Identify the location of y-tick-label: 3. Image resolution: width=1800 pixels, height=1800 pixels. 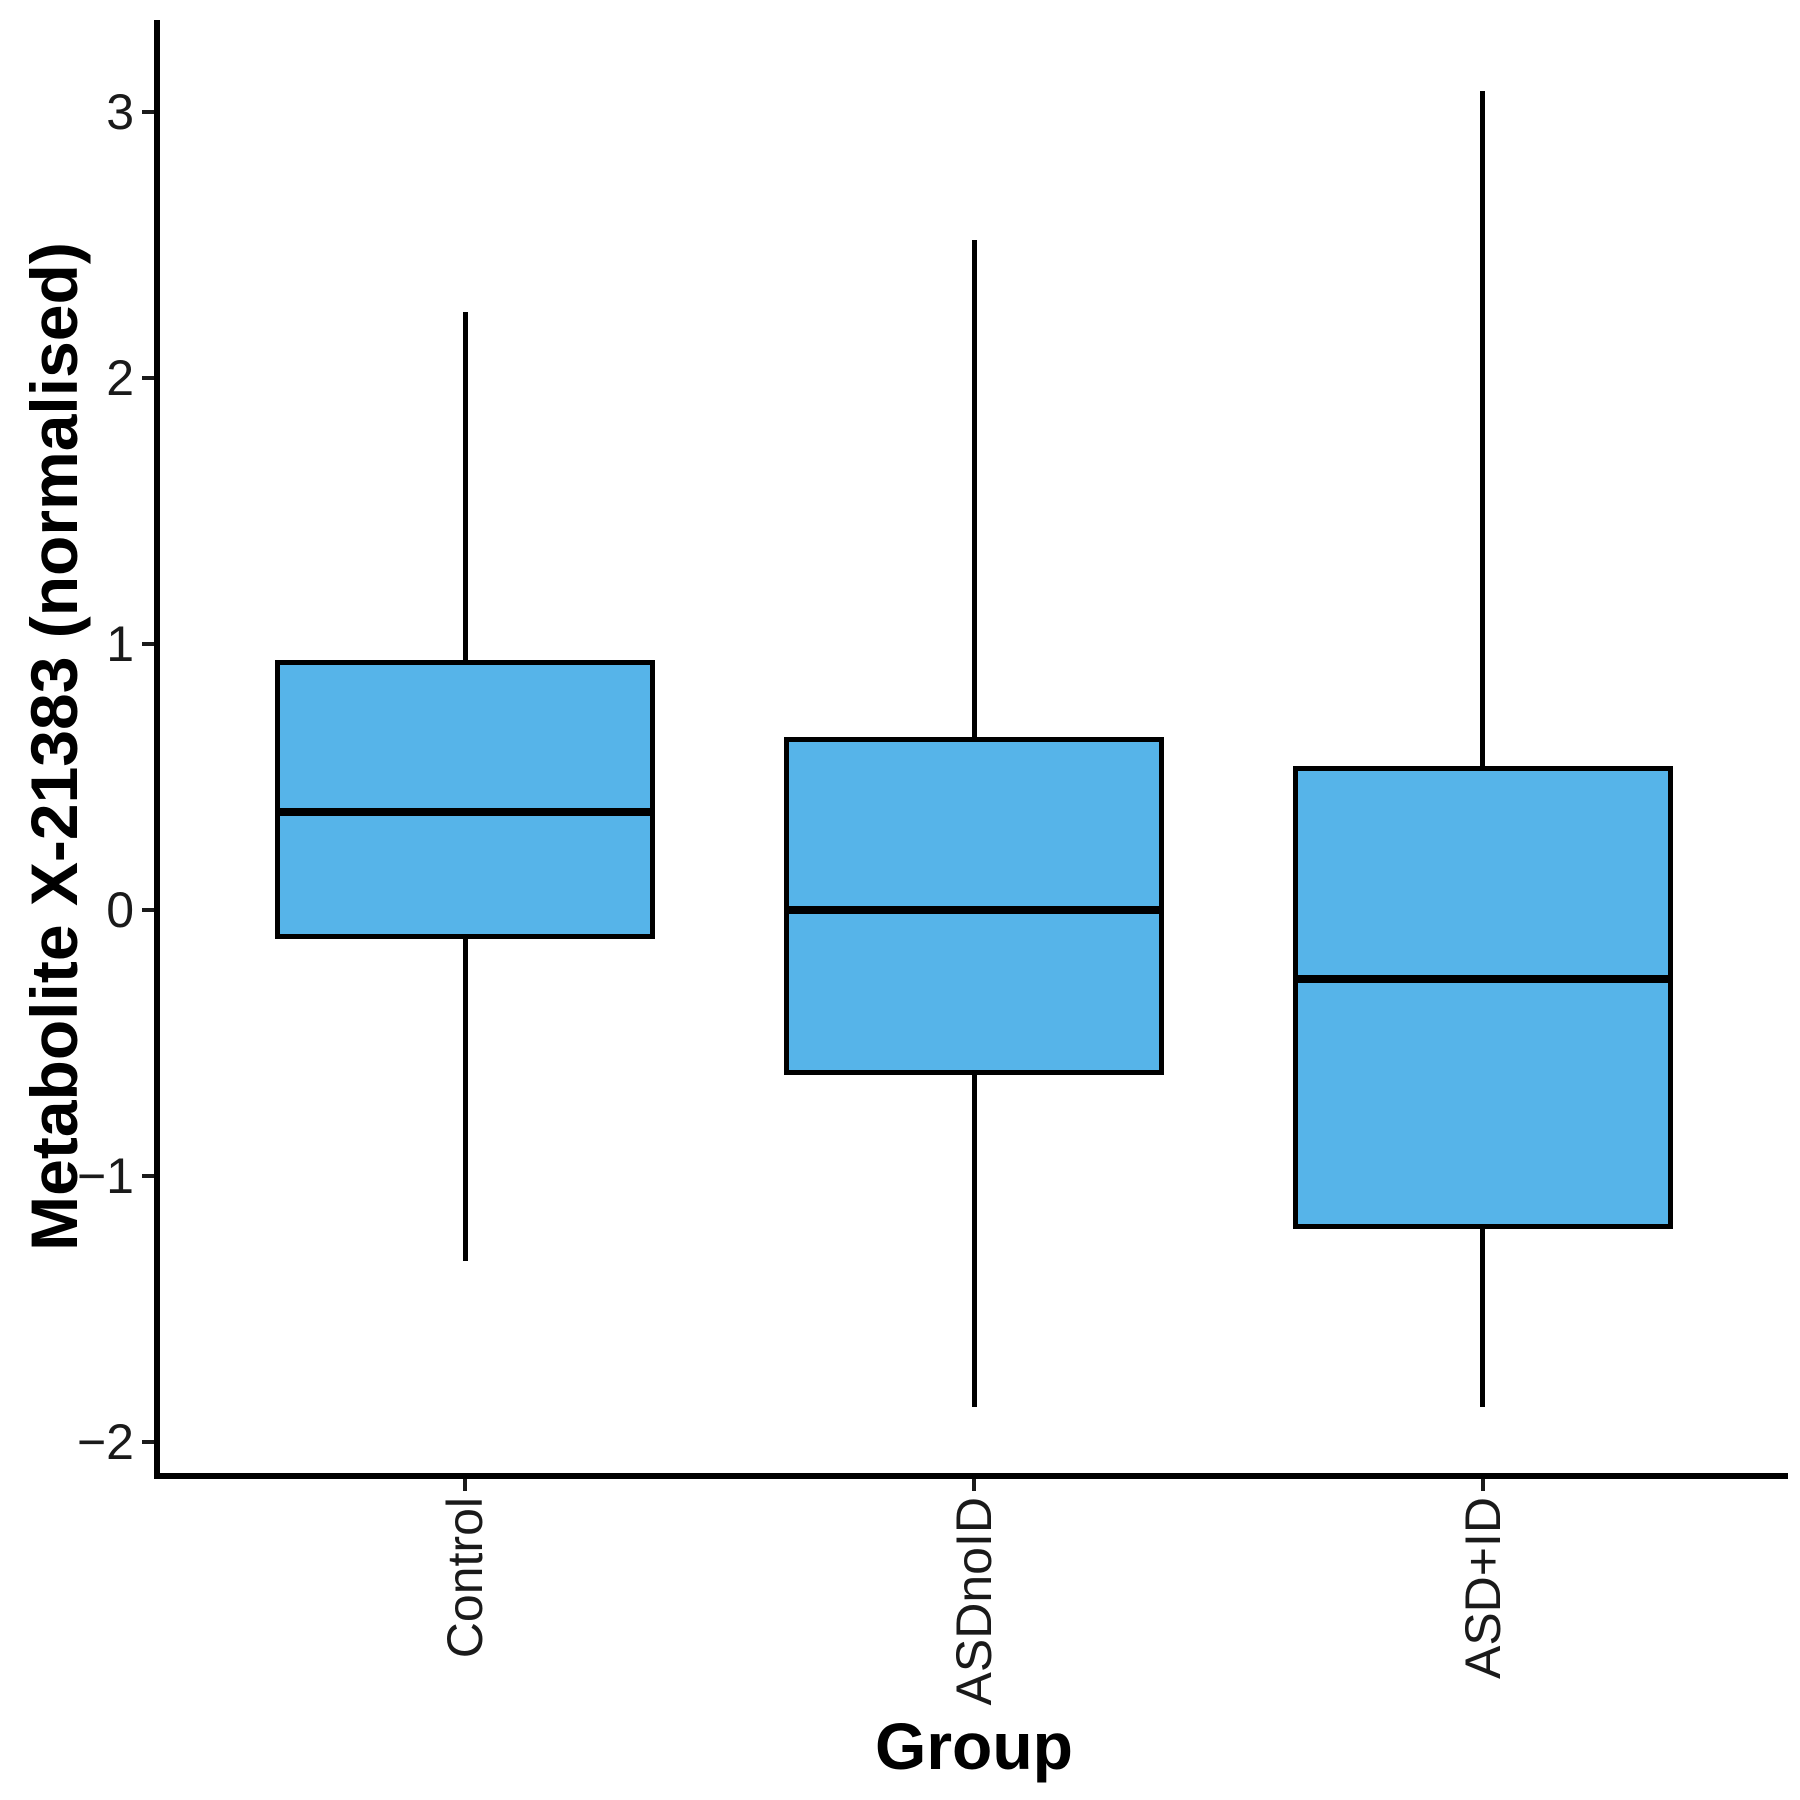
(120, 112).